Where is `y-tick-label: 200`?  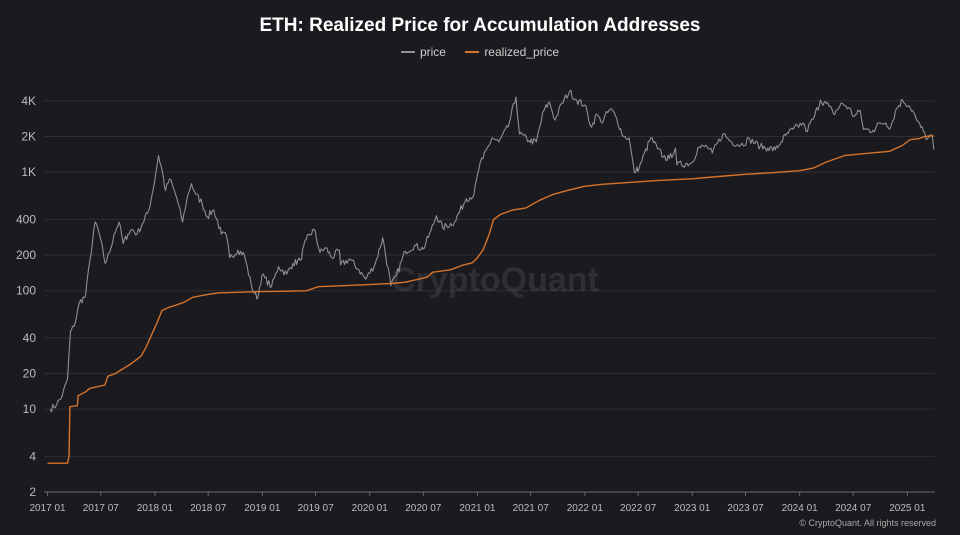 y-tick-label: 200 is located at coordinates (26, 255).